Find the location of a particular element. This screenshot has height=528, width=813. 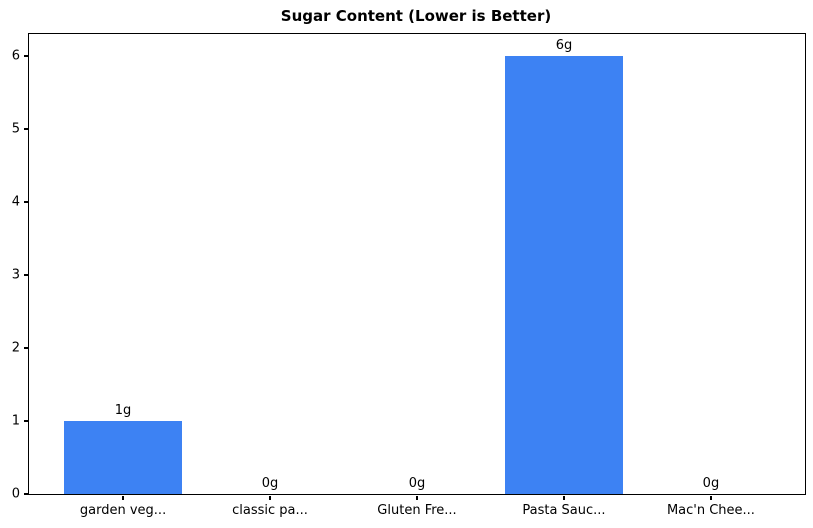

bar-value-label: 6g is located at coordinates (564, 45).